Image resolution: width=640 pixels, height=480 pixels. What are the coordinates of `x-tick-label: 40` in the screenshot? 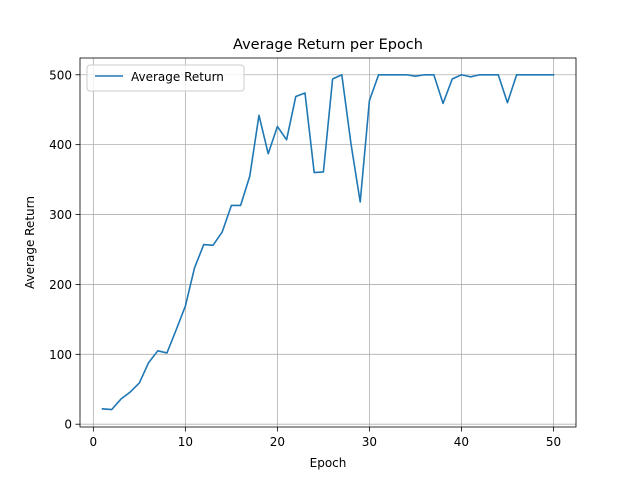 It's located at (461, 442).